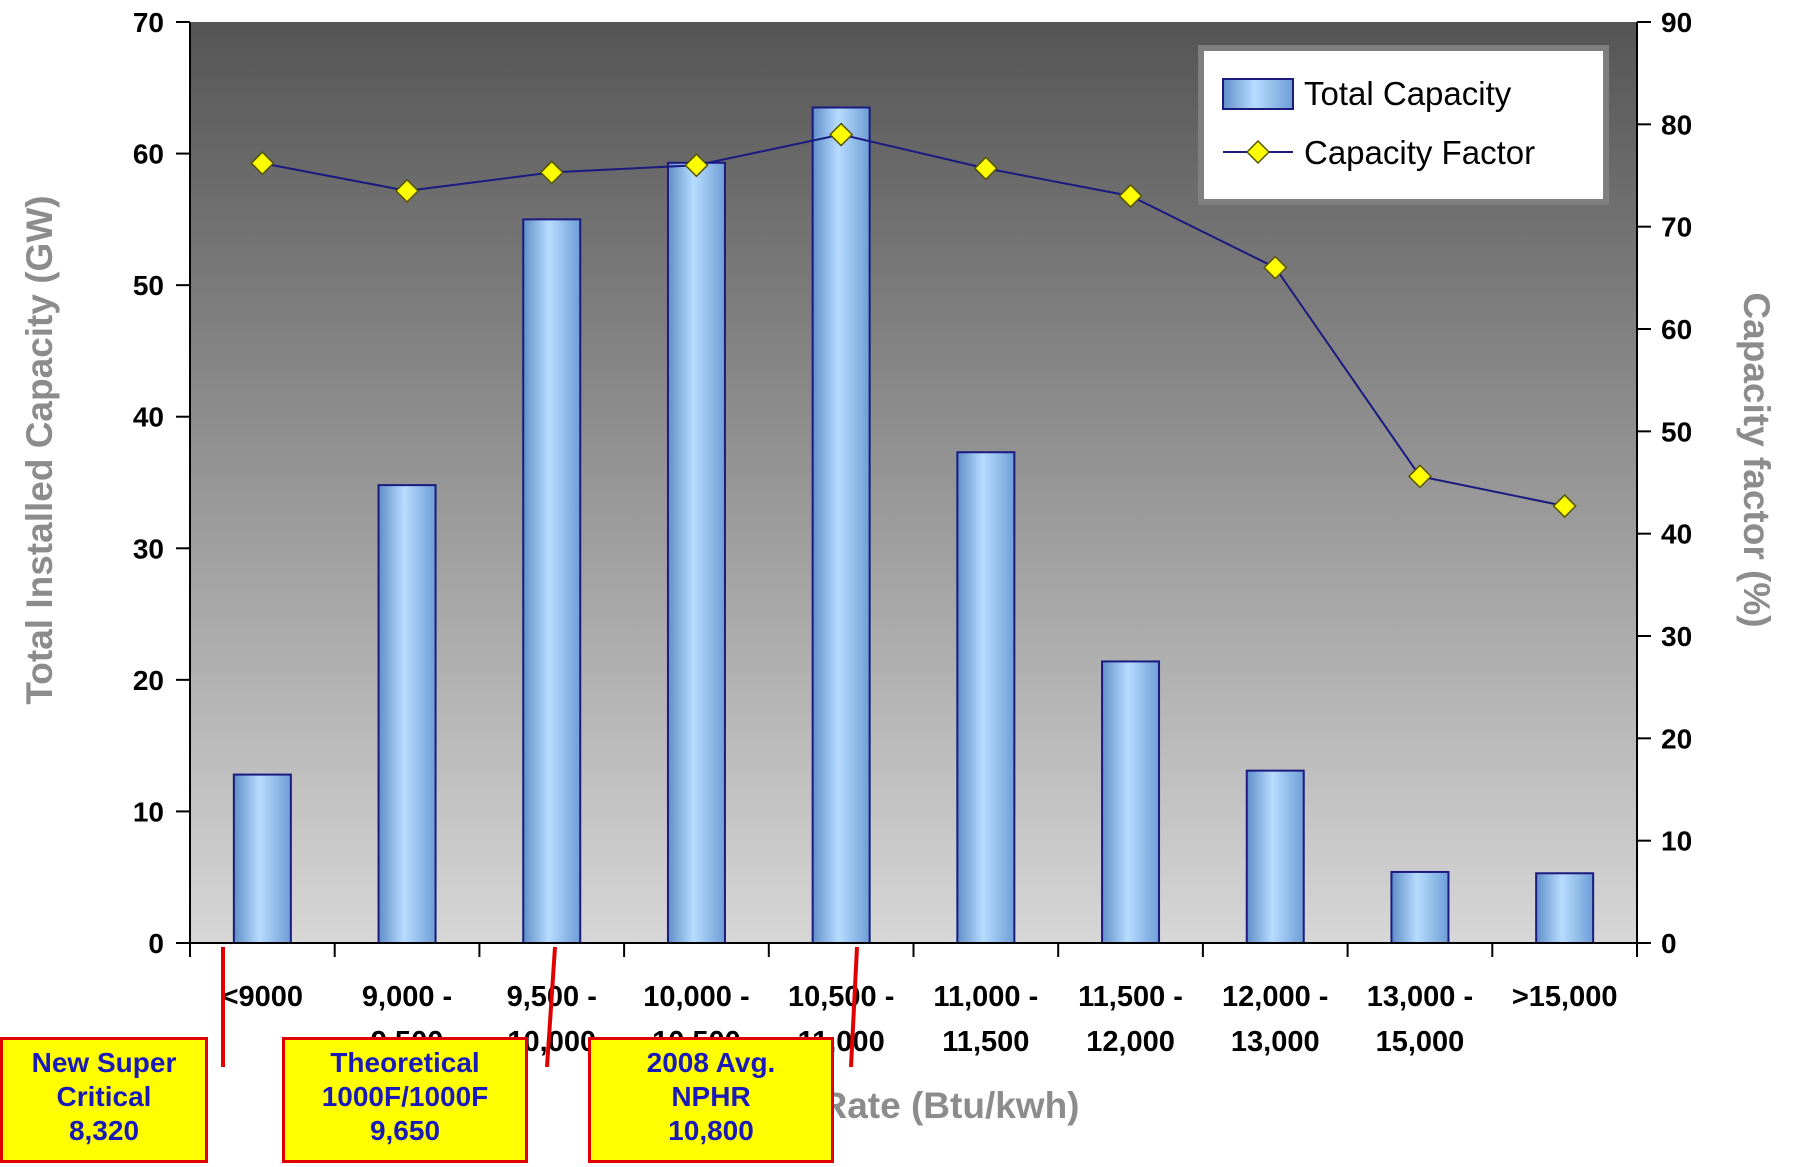 This screenshot has height=1167, width=1796. Describe the element at coordinates (711, 1096) in the screenshot. I see `annotation-line: NPHR` at that location.